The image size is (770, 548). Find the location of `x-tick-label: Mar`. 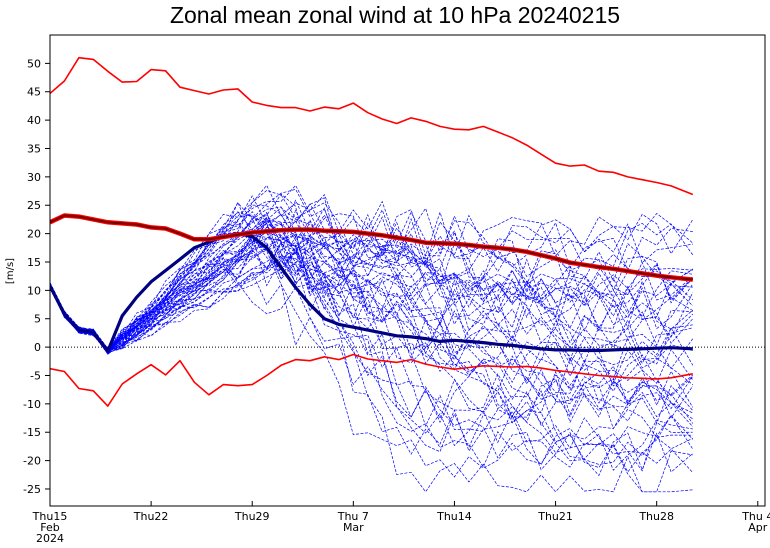

x-tick-label: Mar is located at coordinates (353, 527).